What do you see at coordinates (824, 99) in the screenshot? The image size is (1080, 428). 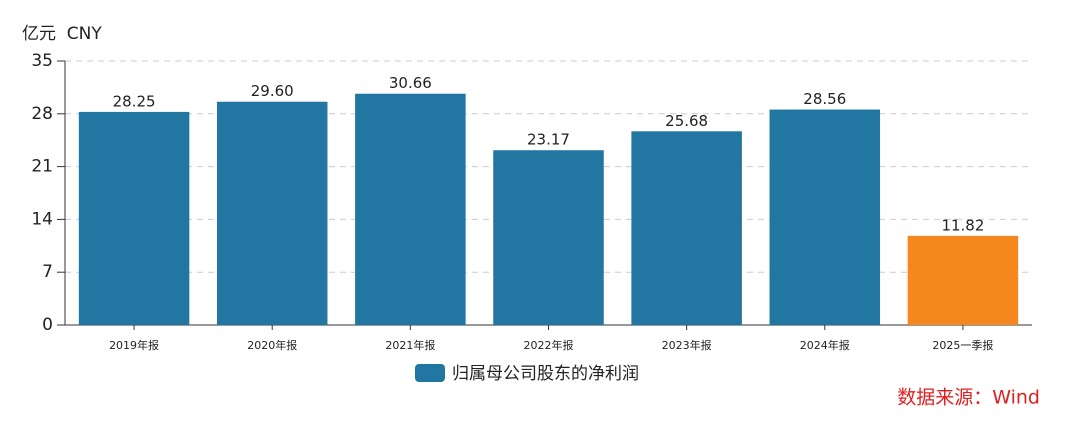 I see `value-label: 28.56` at bounding box center [824, 99].